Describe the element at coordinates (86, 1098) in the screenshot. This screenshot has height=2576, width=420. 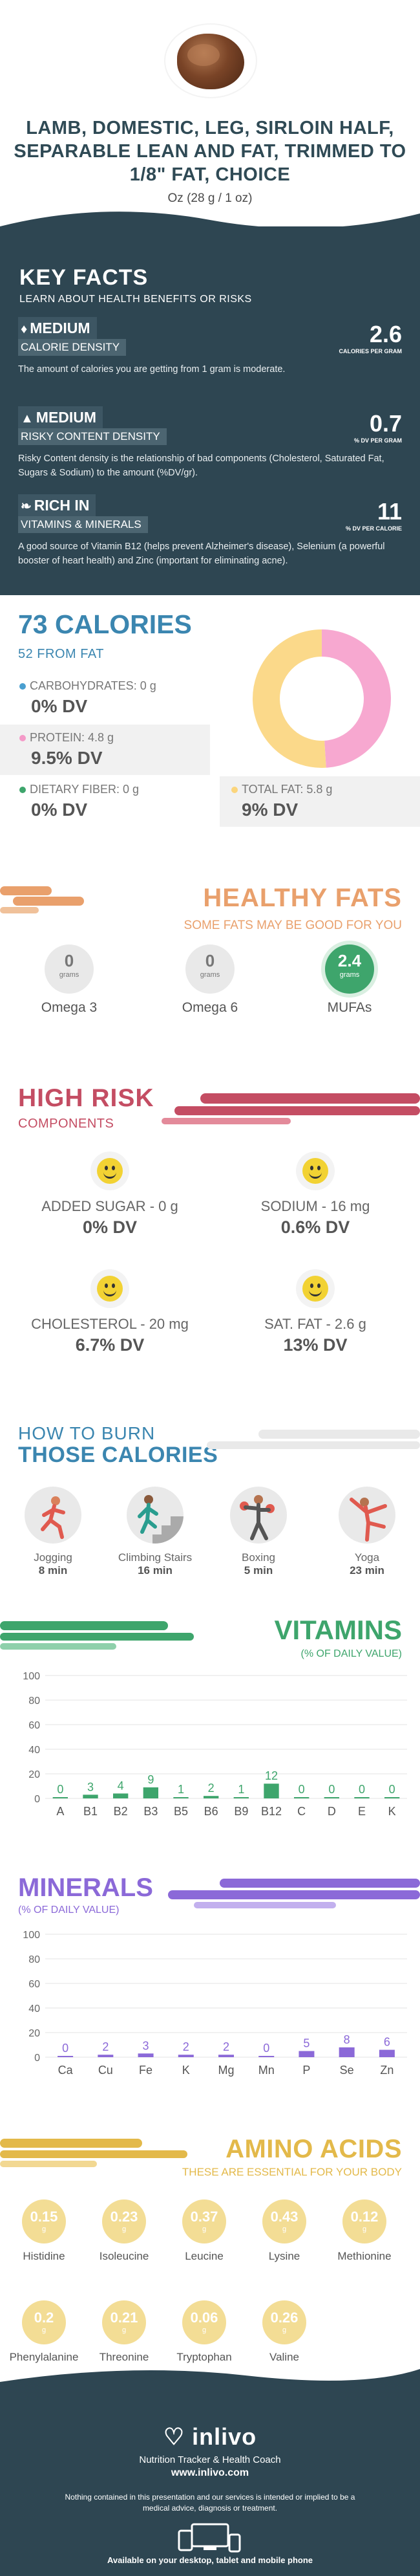
I see `high-risk-title: HIGH RISK` at that location.